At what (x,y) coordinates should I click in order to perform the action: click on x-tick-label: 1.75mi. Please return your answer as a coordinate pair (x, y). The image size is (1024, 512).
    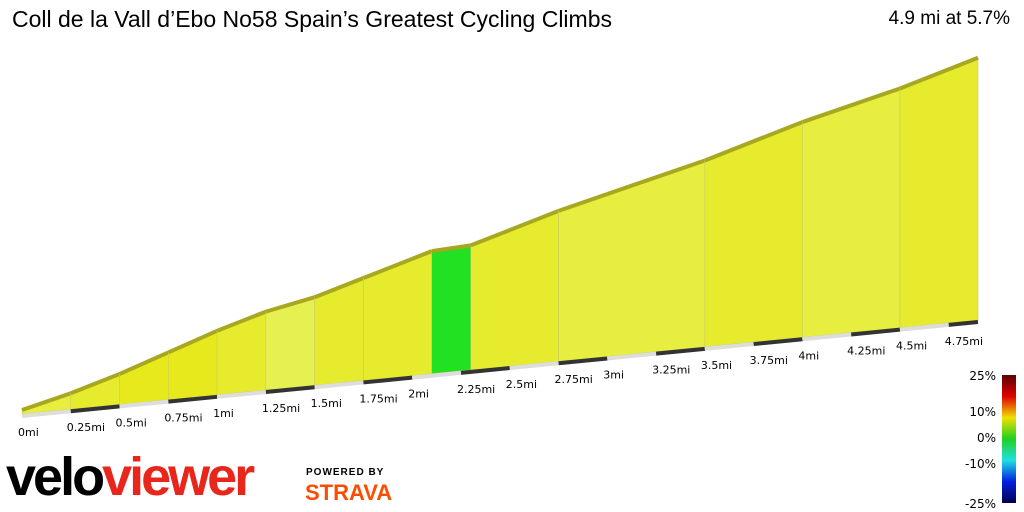
    Looking at the image, I should click on (378, 398).